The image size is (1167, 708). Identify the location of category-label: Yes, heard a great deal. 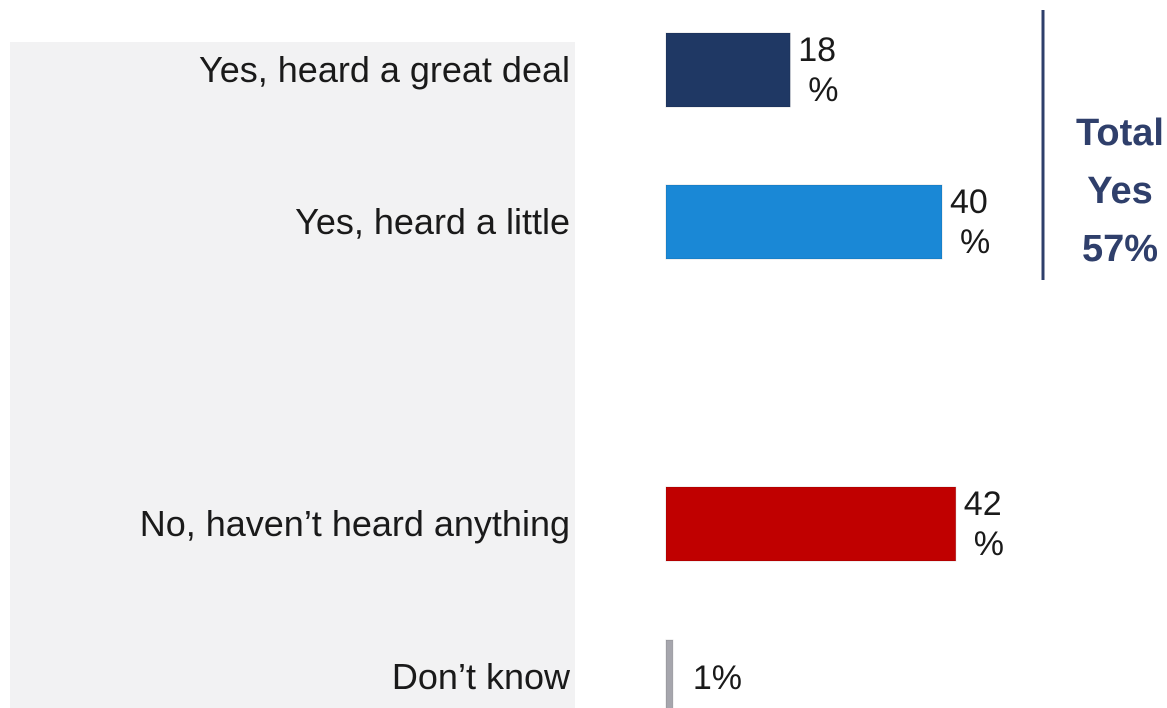
(384, 69).